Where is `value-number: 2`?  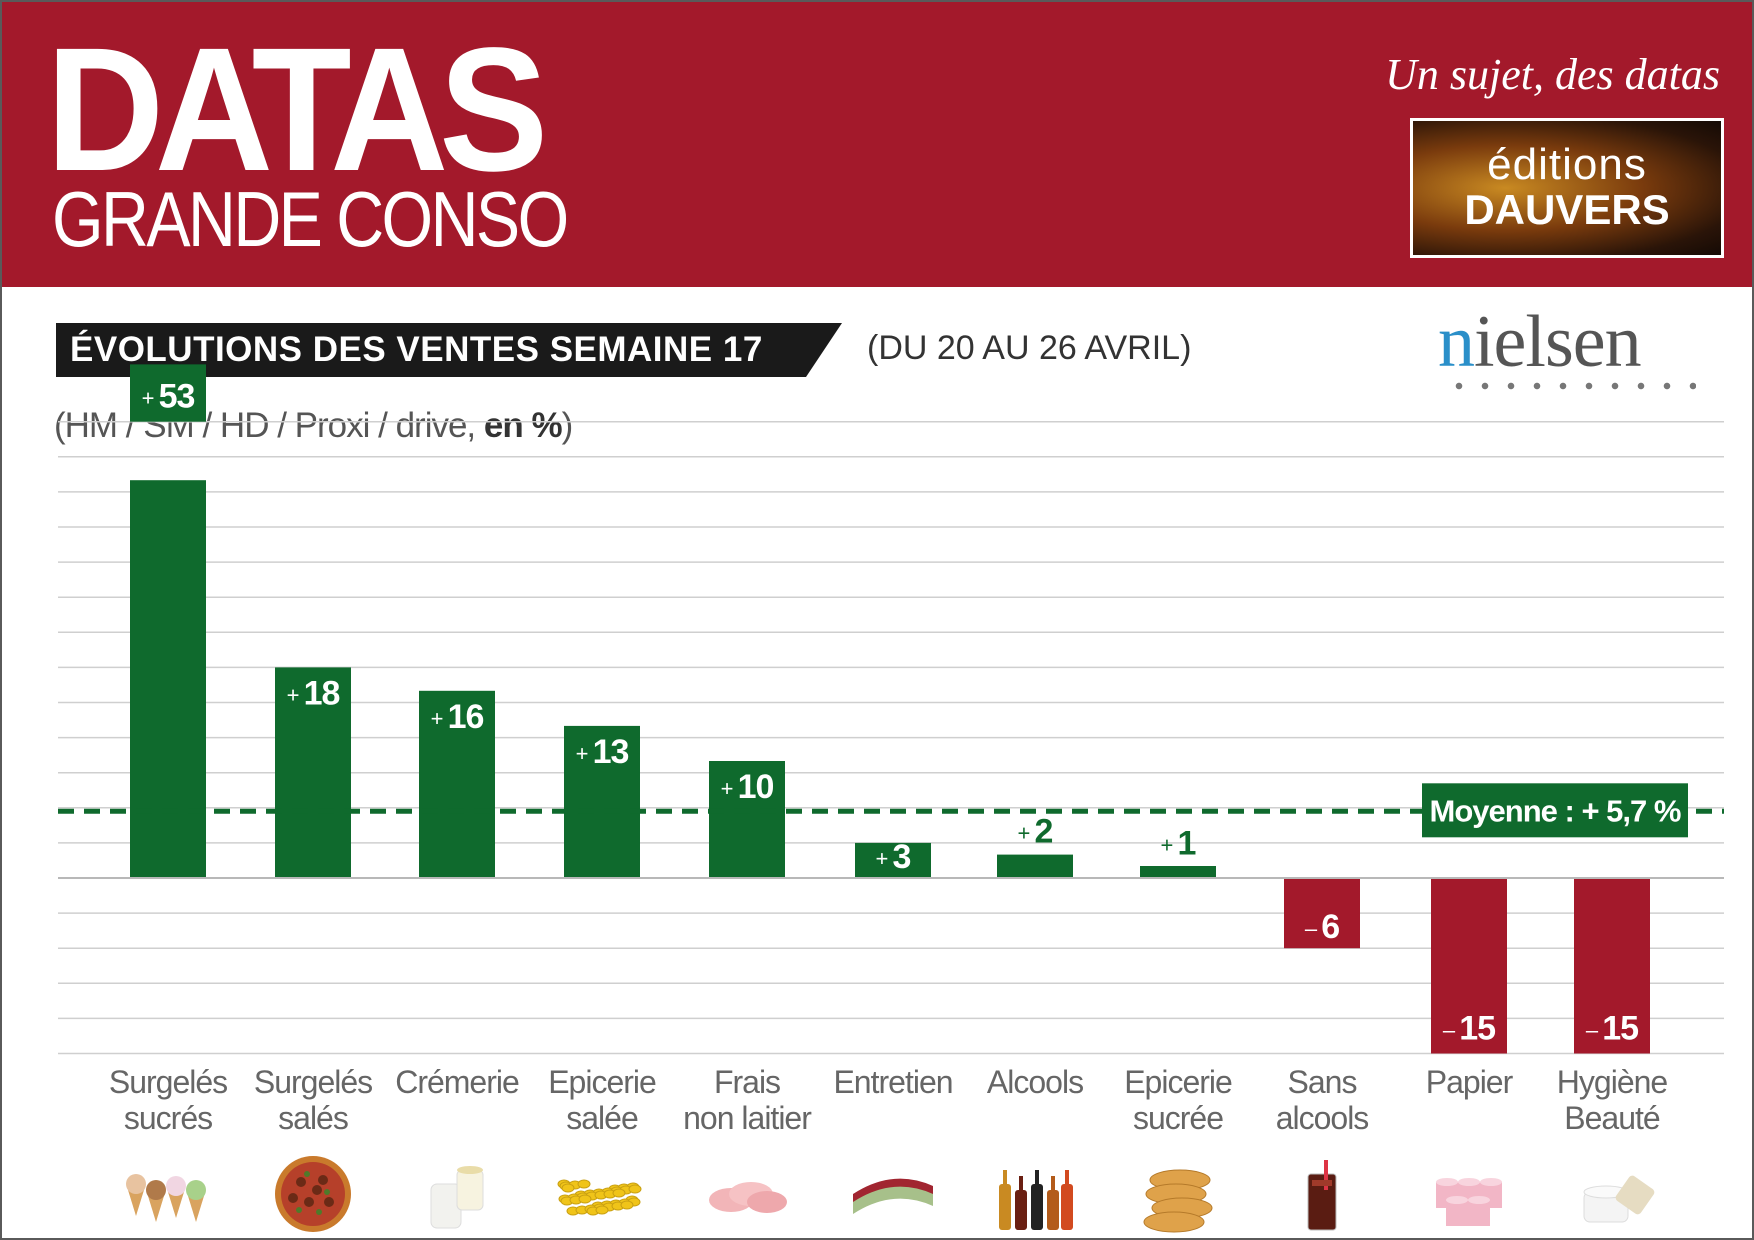
value-number: 2 is located at coordinates (1044, 832).